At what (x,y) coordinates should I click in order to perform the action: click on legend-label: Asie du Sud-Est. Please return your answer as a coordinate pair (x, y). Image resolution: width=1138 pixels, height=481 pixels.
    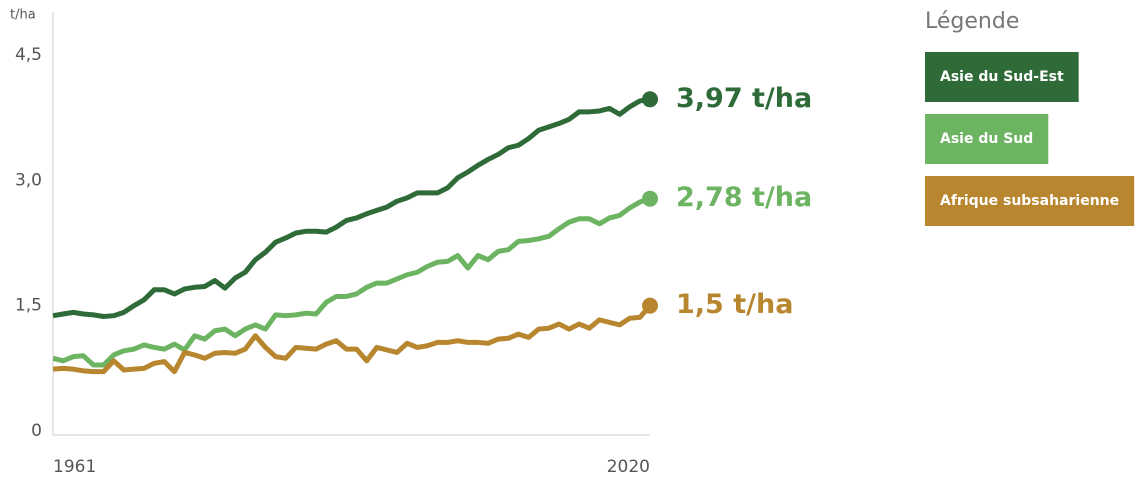
    Looking at the image, I should click on (1002, 77).